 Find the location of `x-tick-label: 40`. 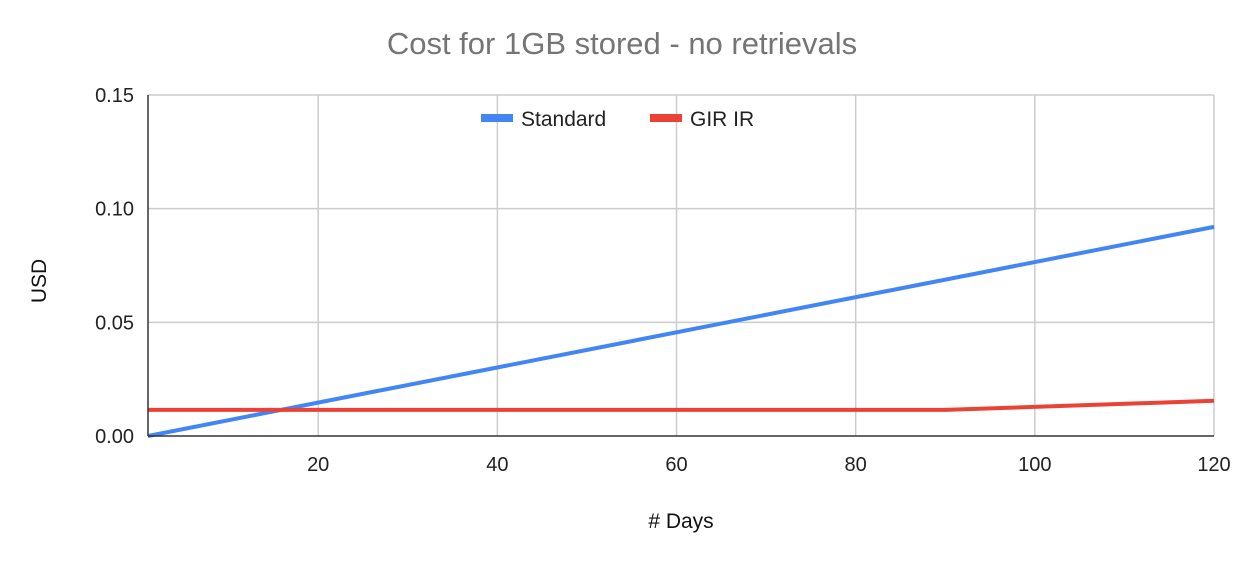

x-tick-label: 40 is located at coordinates (497, 465).